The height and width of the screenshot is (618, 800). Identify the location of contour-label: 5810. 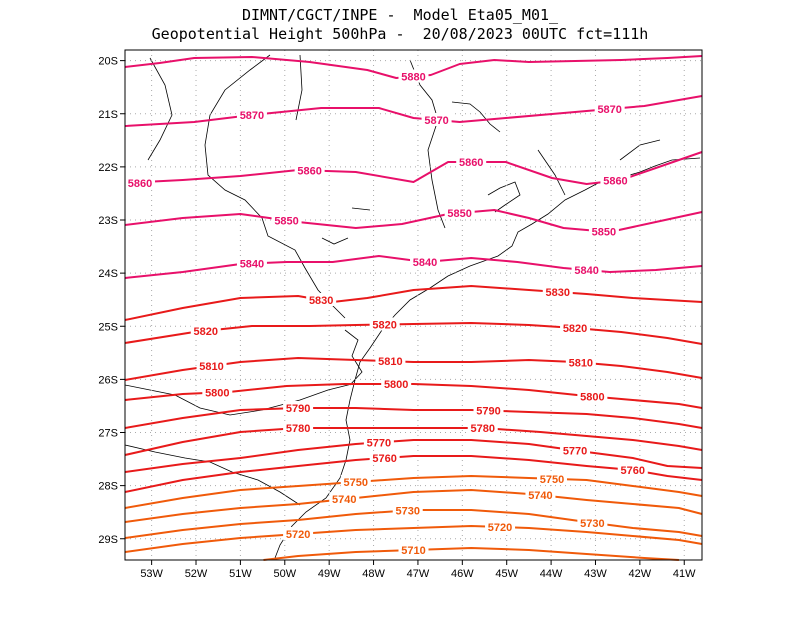
(390, 362).